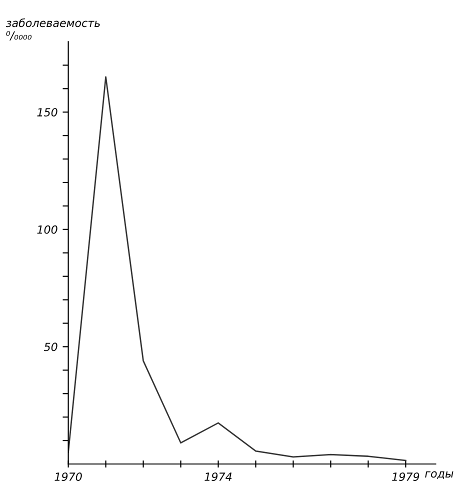 The image size is (471, 491). What do you see at coordinates (47, 112) in the screenshot?
I see `y-tick-label: 150` at bounding box center [47, 112].